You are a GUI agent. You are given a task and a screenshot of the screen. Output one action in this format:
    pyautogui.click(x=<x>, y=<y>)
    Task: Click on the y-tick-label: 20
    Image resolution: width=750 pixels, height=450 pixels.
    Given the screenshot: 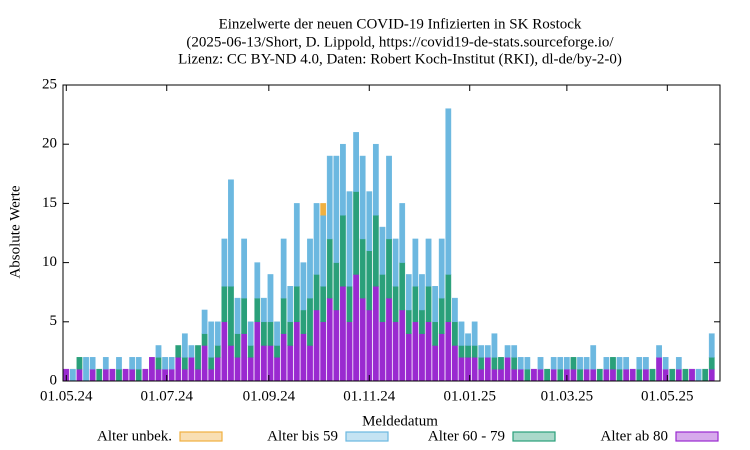 What is the action you would take?
    pyautogui.click(x=49, y=144)
    